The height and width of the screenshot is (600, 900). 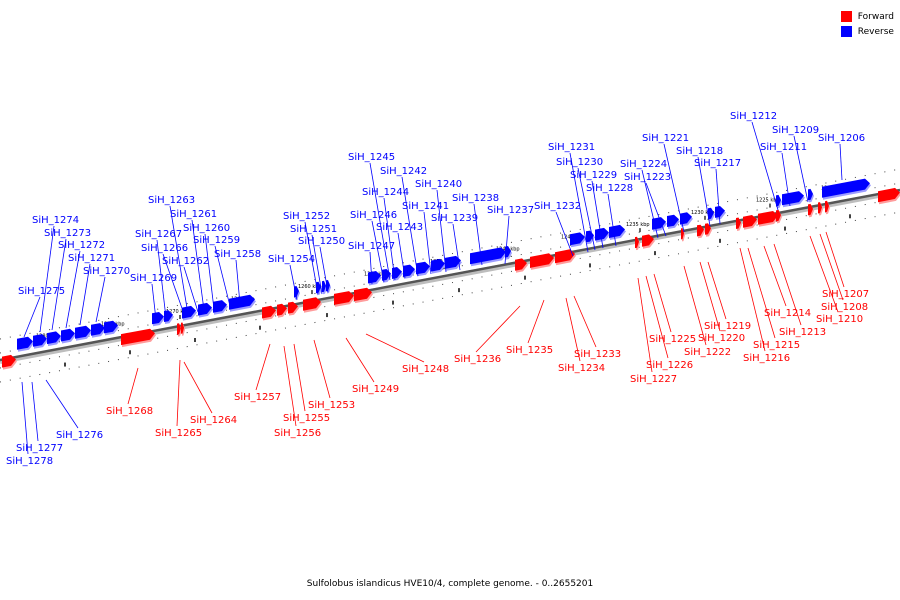 What do you see at coordinates (579, 162) in the screenshot?
I see `gene-label-reverse: SiH_1230` at bounding box center [579, 162].